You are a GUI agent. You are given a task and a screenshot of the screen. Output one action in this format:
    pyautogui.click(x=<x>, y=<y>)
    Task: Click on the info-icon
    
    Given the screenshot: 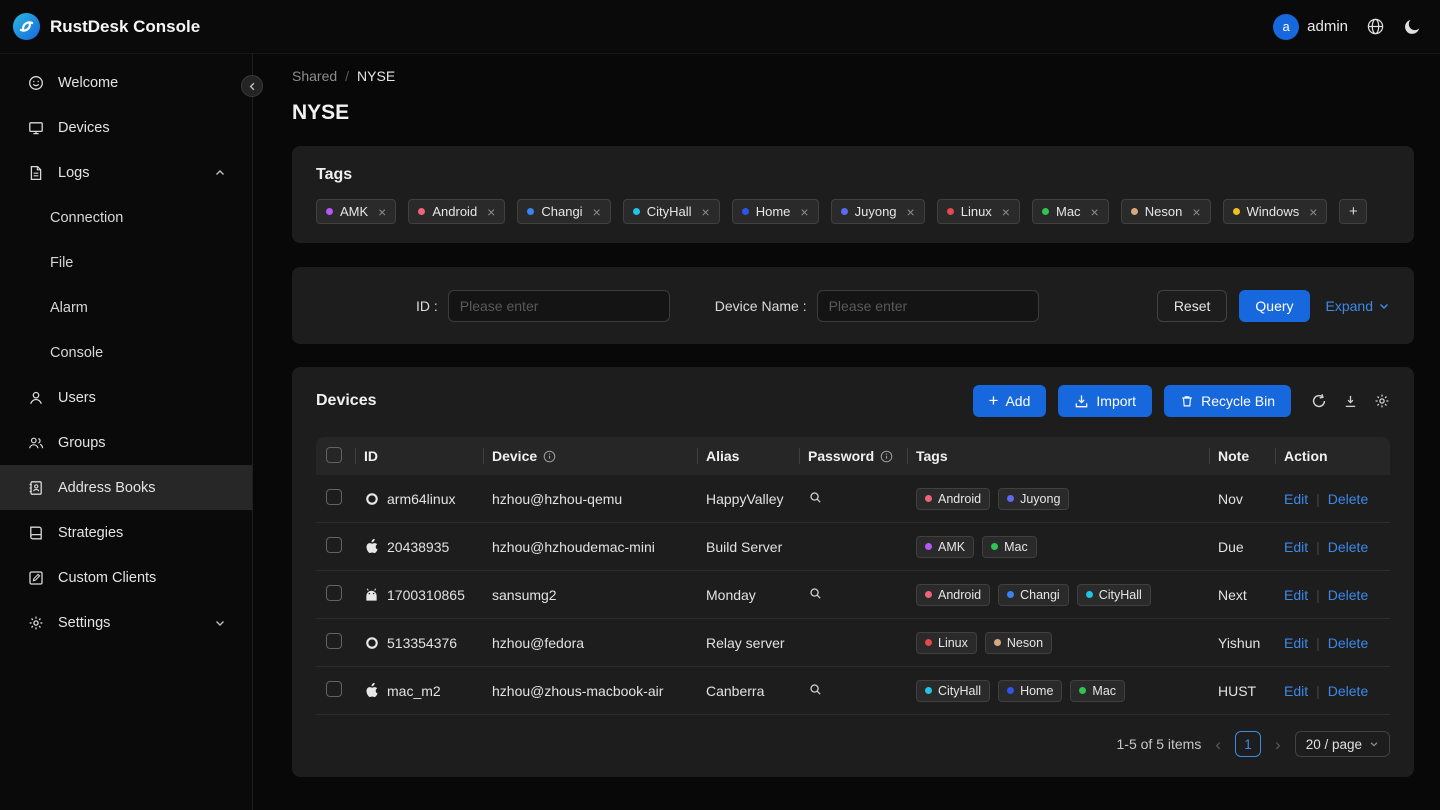 What is the action you would take?
    pyautogui.click(x=886, y=456)
    